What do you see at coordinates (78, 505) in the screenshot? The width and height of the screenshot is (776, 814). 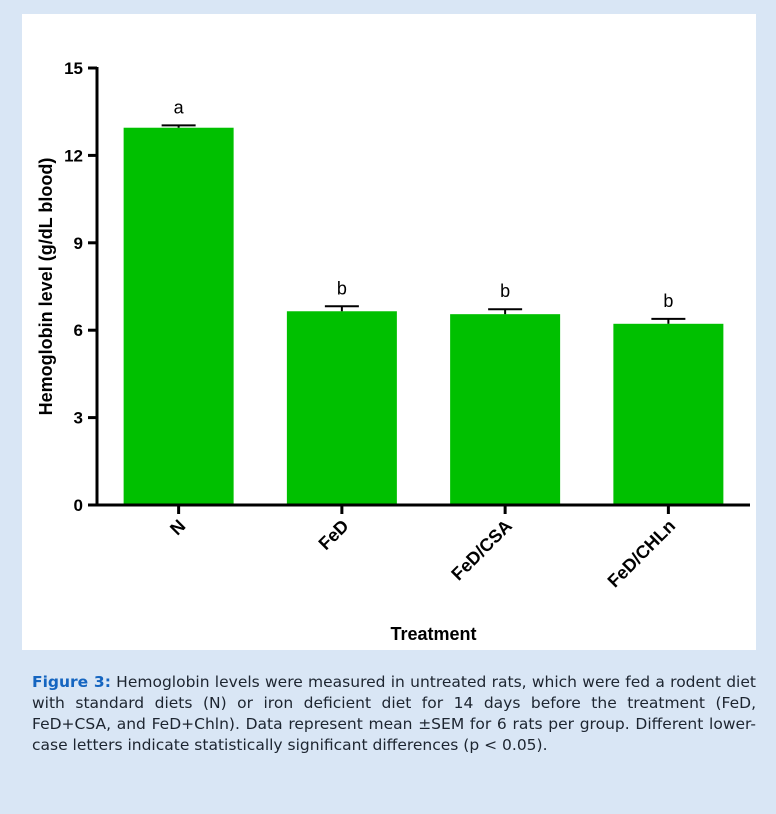 I see `y-tick-label: 0` at bounding box center [78, 505].